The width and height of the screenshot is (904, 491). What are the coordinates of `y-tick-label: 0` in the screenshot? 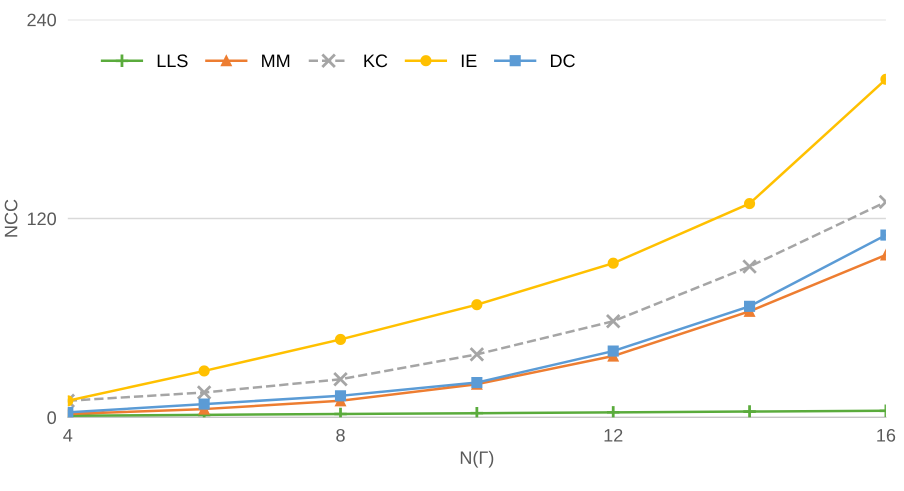 It's located at (51, 417).